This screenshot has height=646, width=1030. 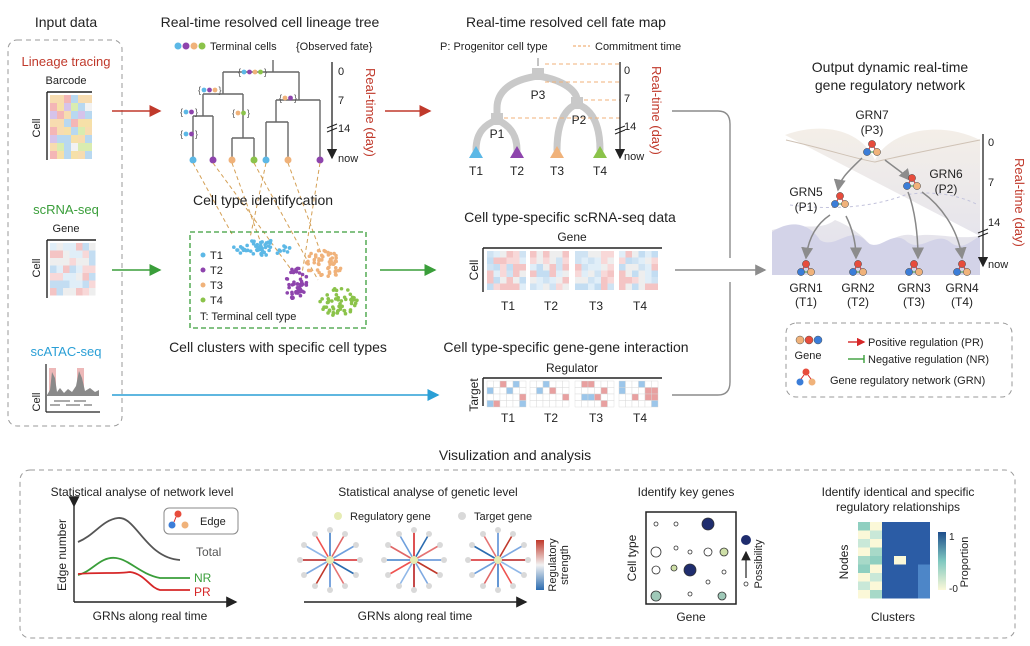 What do you see at coordinates (876, 201) in the screenshot?
I see `waddington-landscape` at bounding box center [876, 201].